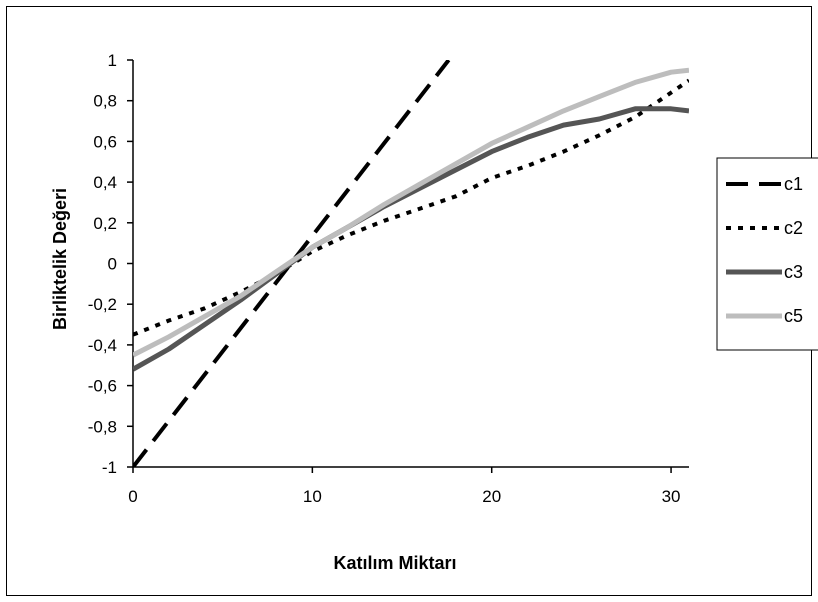  Describe the element at coordinates (105, 223) in the screenshot. I see `y-tick-label: 0,2` at that location.